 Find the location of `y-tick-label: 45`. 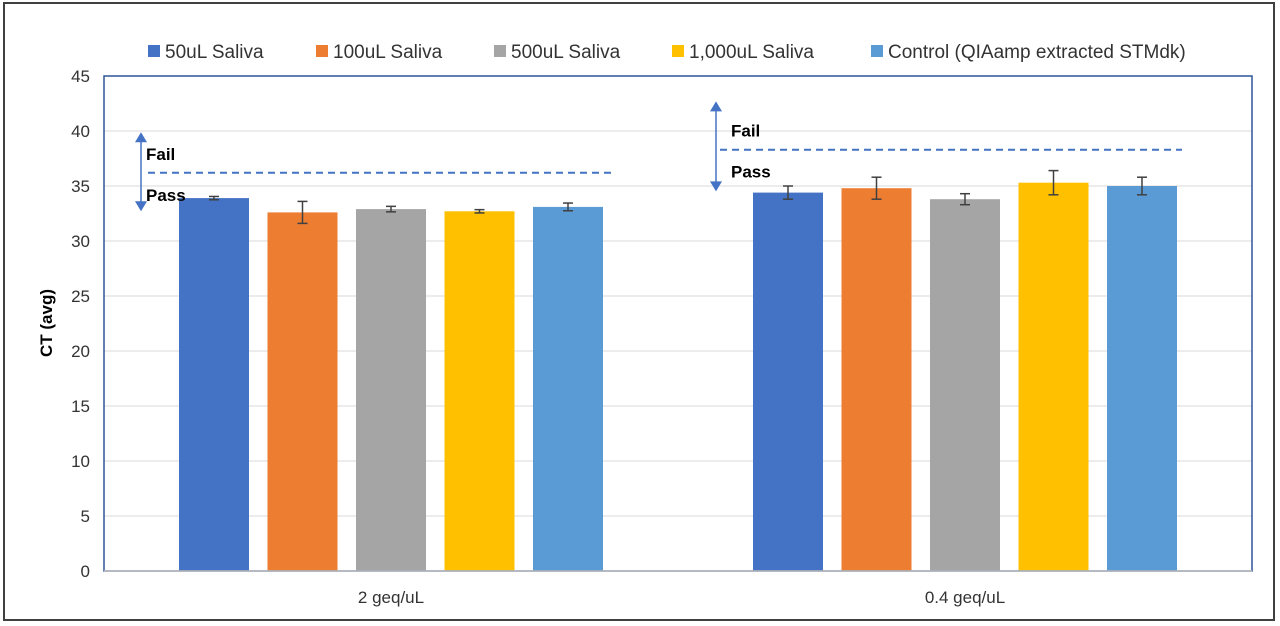

y-tick-label: 45 is located at coordinates (80, 76).